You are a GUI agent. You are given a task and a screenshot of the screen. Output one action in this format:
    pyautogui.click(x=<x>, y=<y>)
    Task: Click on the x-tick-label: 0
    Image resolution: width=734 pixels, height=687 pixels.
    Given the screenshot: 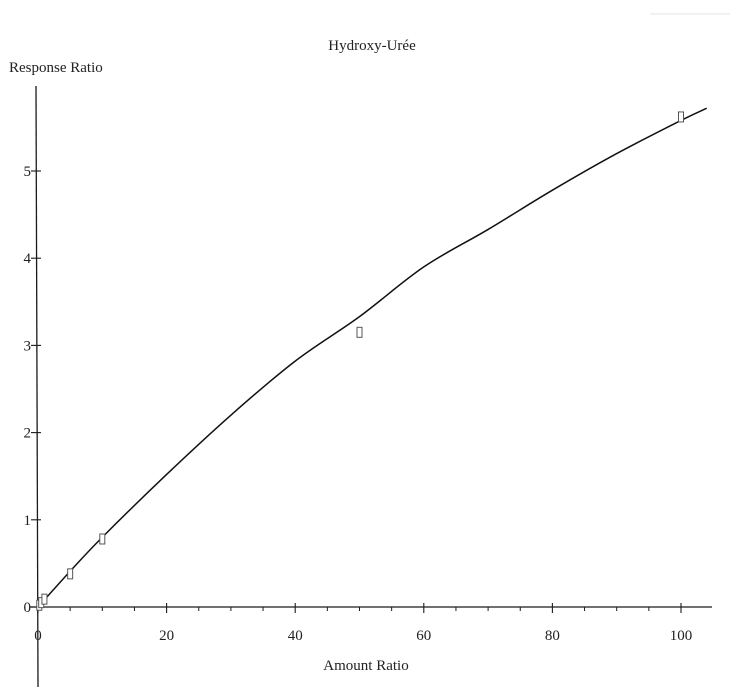 What is the action you would take?
    pyautogui.click(x=38, y=636)
    